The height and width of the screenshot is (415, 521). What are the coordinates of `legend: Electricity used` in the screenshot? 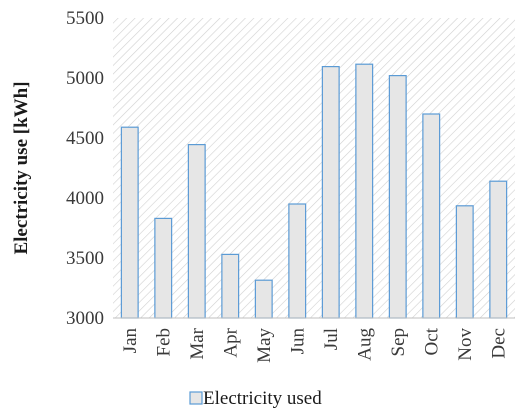 It's located at (256, 398).